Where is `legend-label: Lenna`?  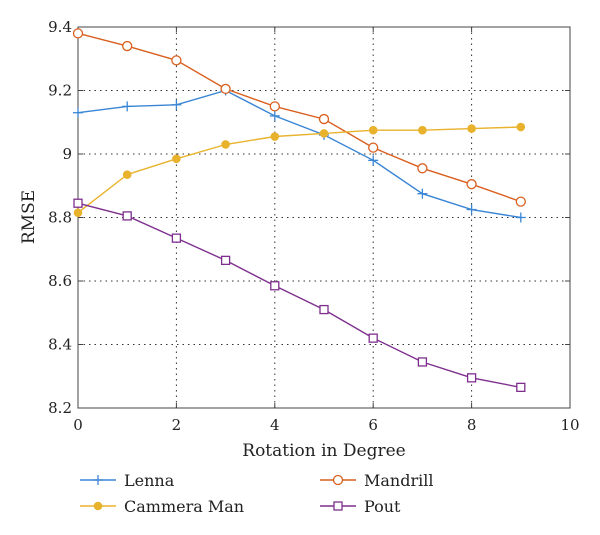
legend-label: Lenna is located at coordinates (149, 480).